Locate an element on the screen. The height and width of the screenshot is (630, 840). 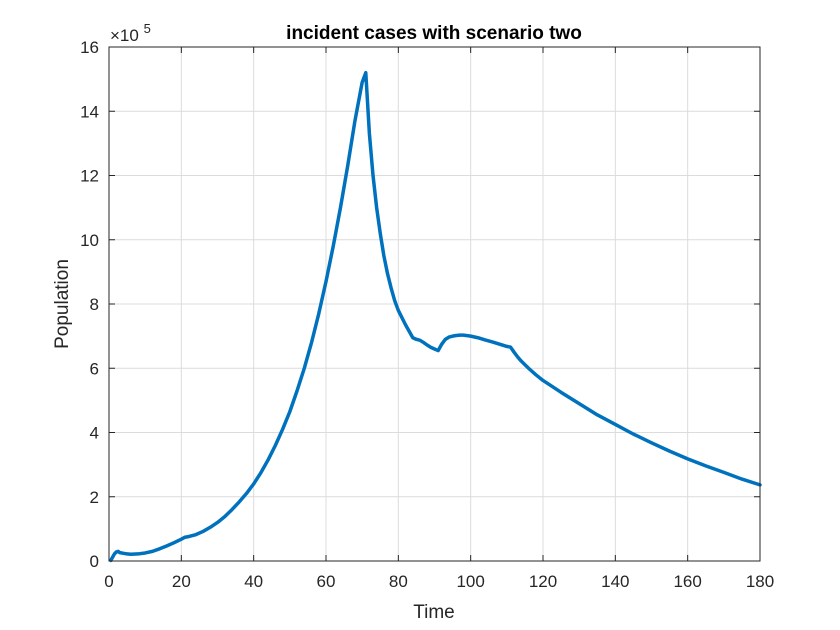
x-tick-label: 0 is located at coordinates (108, 581).